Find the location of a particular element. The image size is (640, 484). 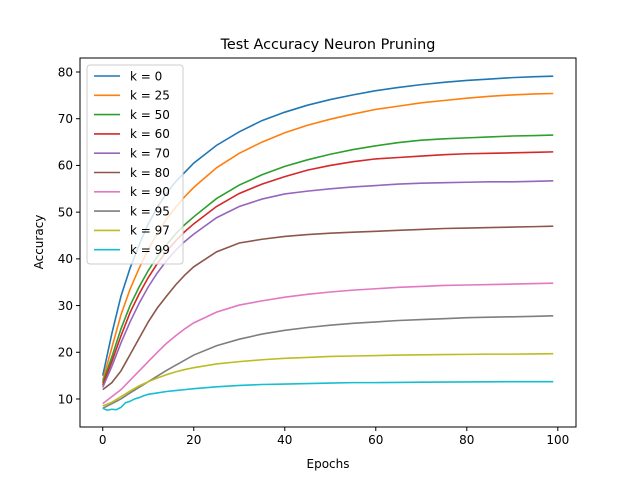

legend-label: k = 0 is located at coordinates (146, 76).